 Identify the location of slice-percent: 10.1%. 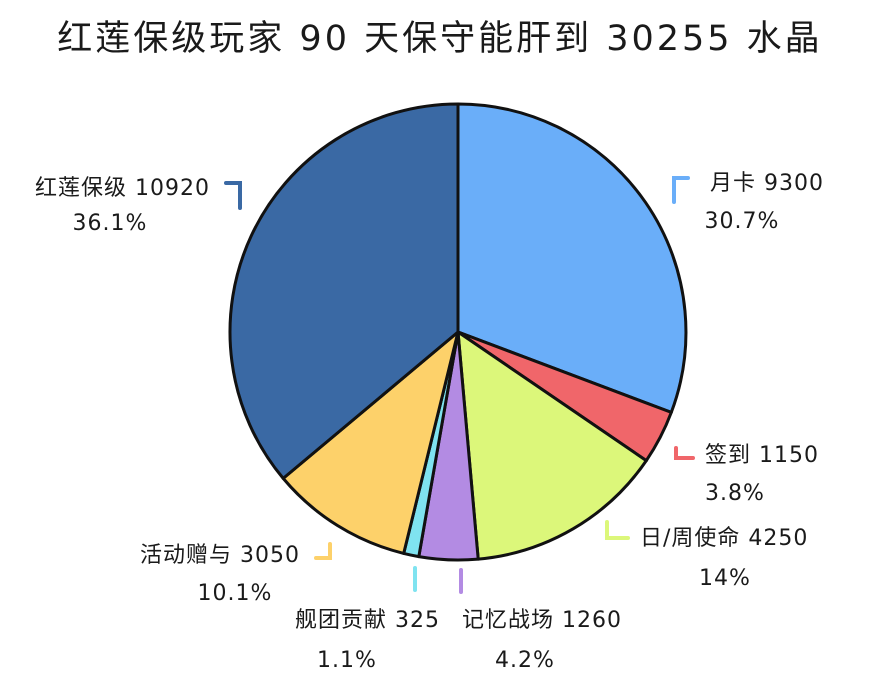
(235, 593).